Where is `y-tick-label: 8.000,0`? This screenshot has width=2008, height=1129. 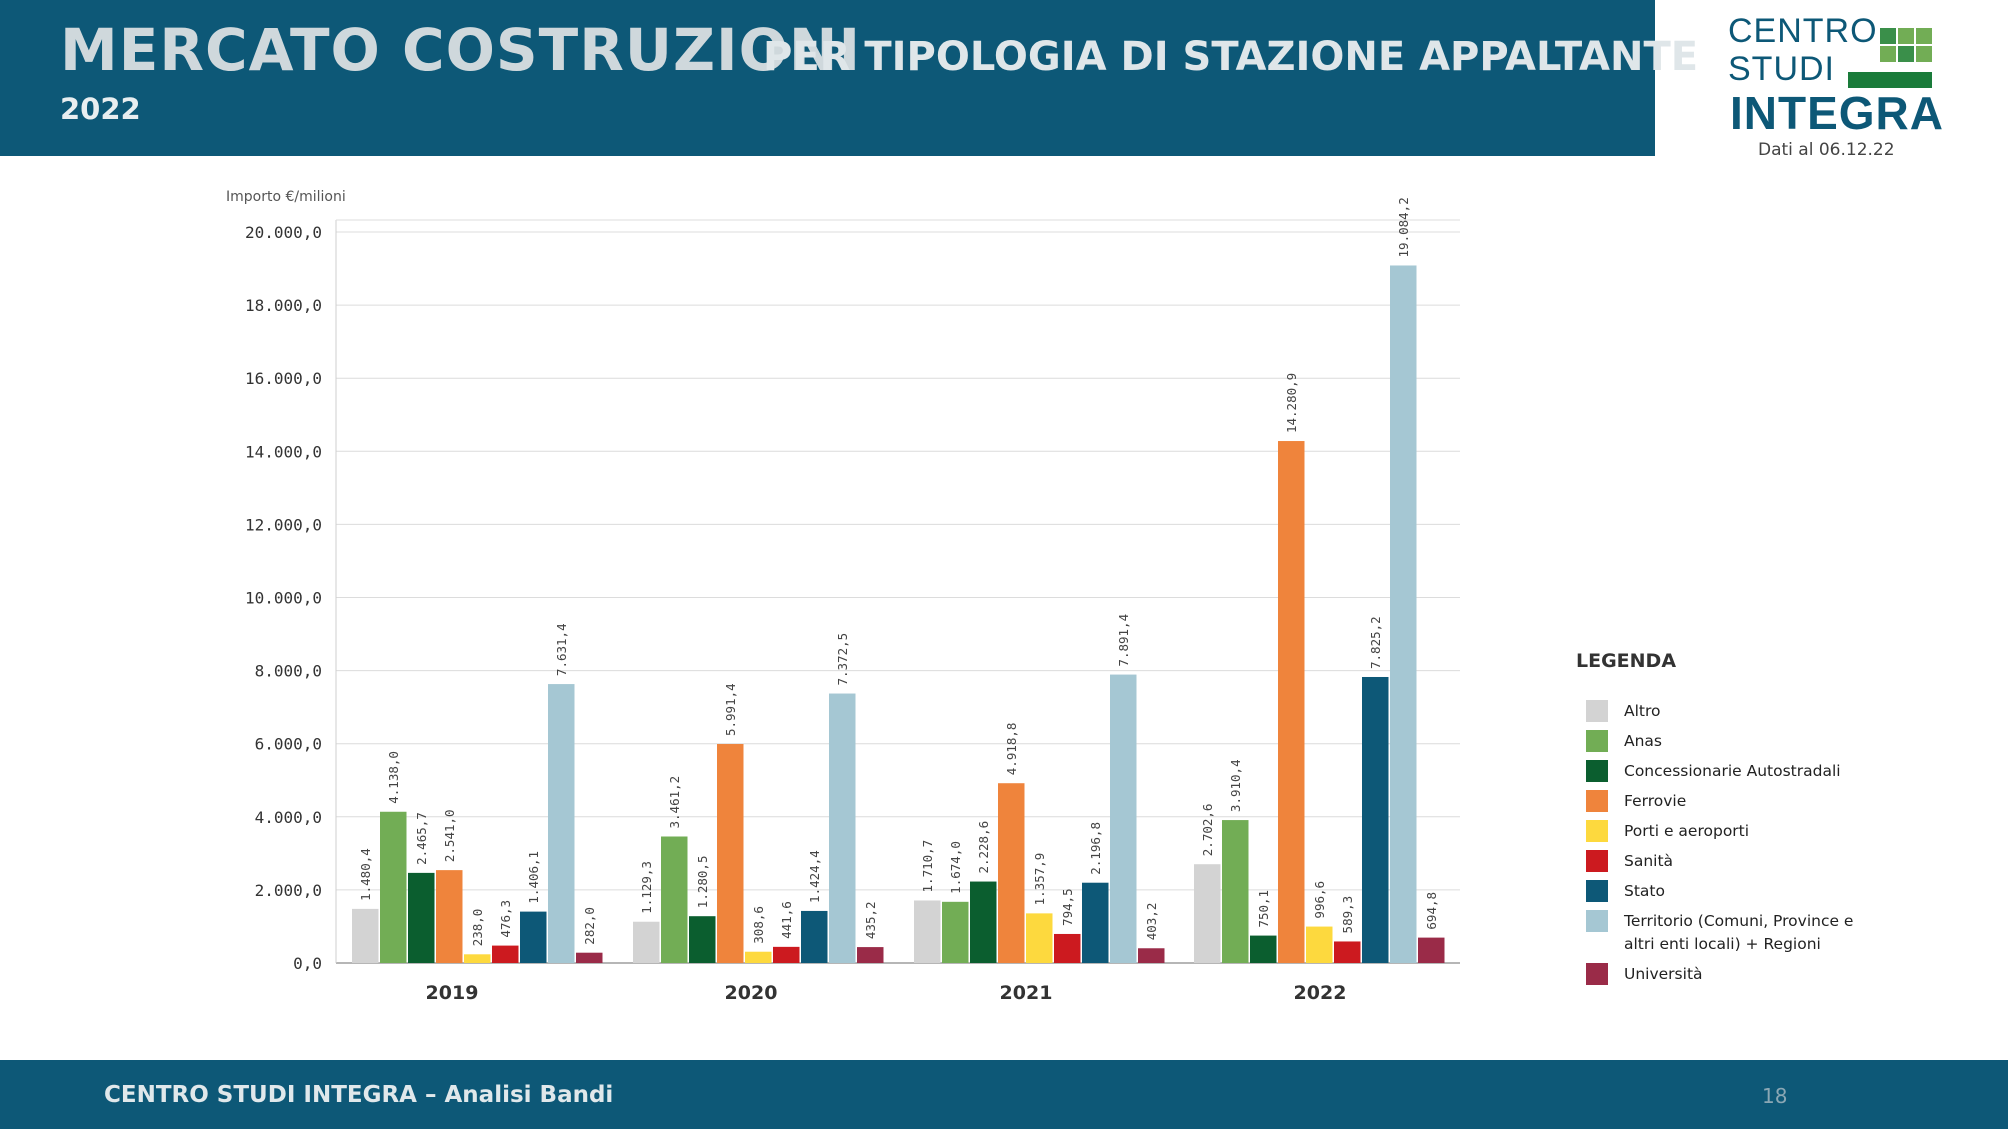 y-tick-label: 8.000,0 is located at coordinates (288, 671).